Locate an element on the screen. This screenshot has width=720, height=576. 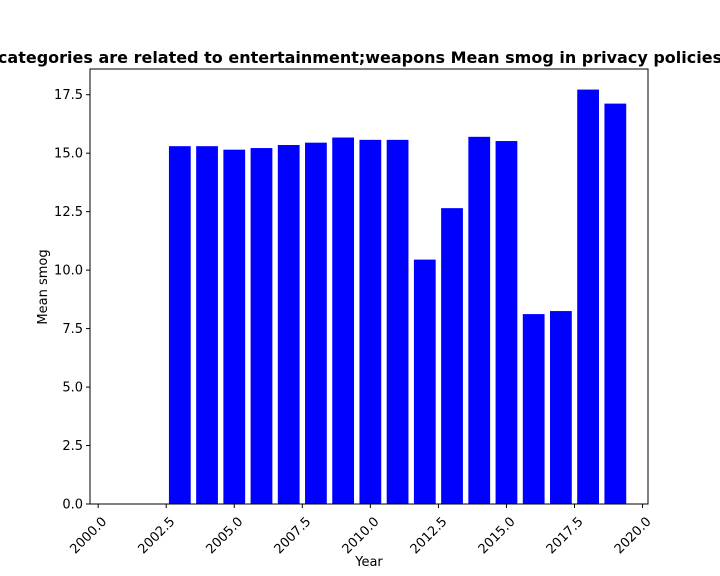
bar-2016 is located at coordinates (533, 409).